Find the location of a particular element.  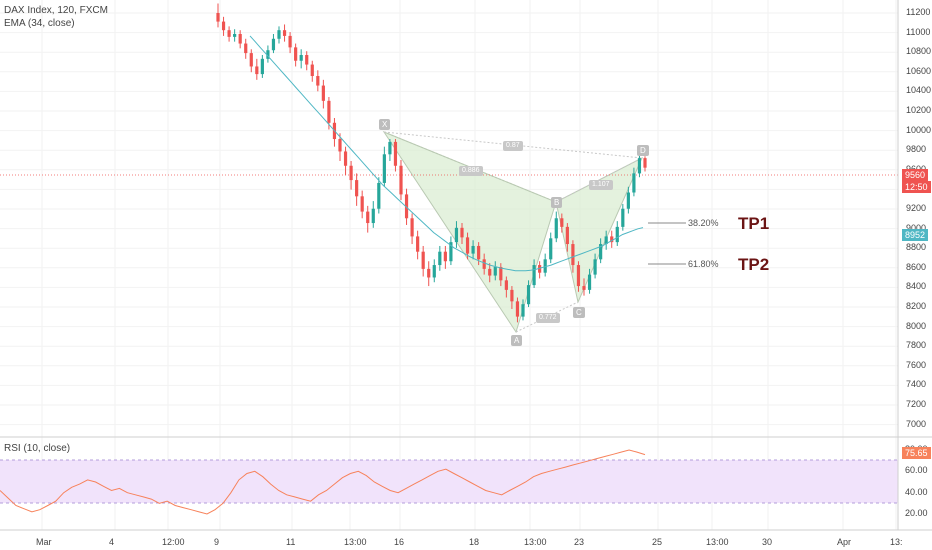

price-tick: 10400 is located at coordinates (919, 90).